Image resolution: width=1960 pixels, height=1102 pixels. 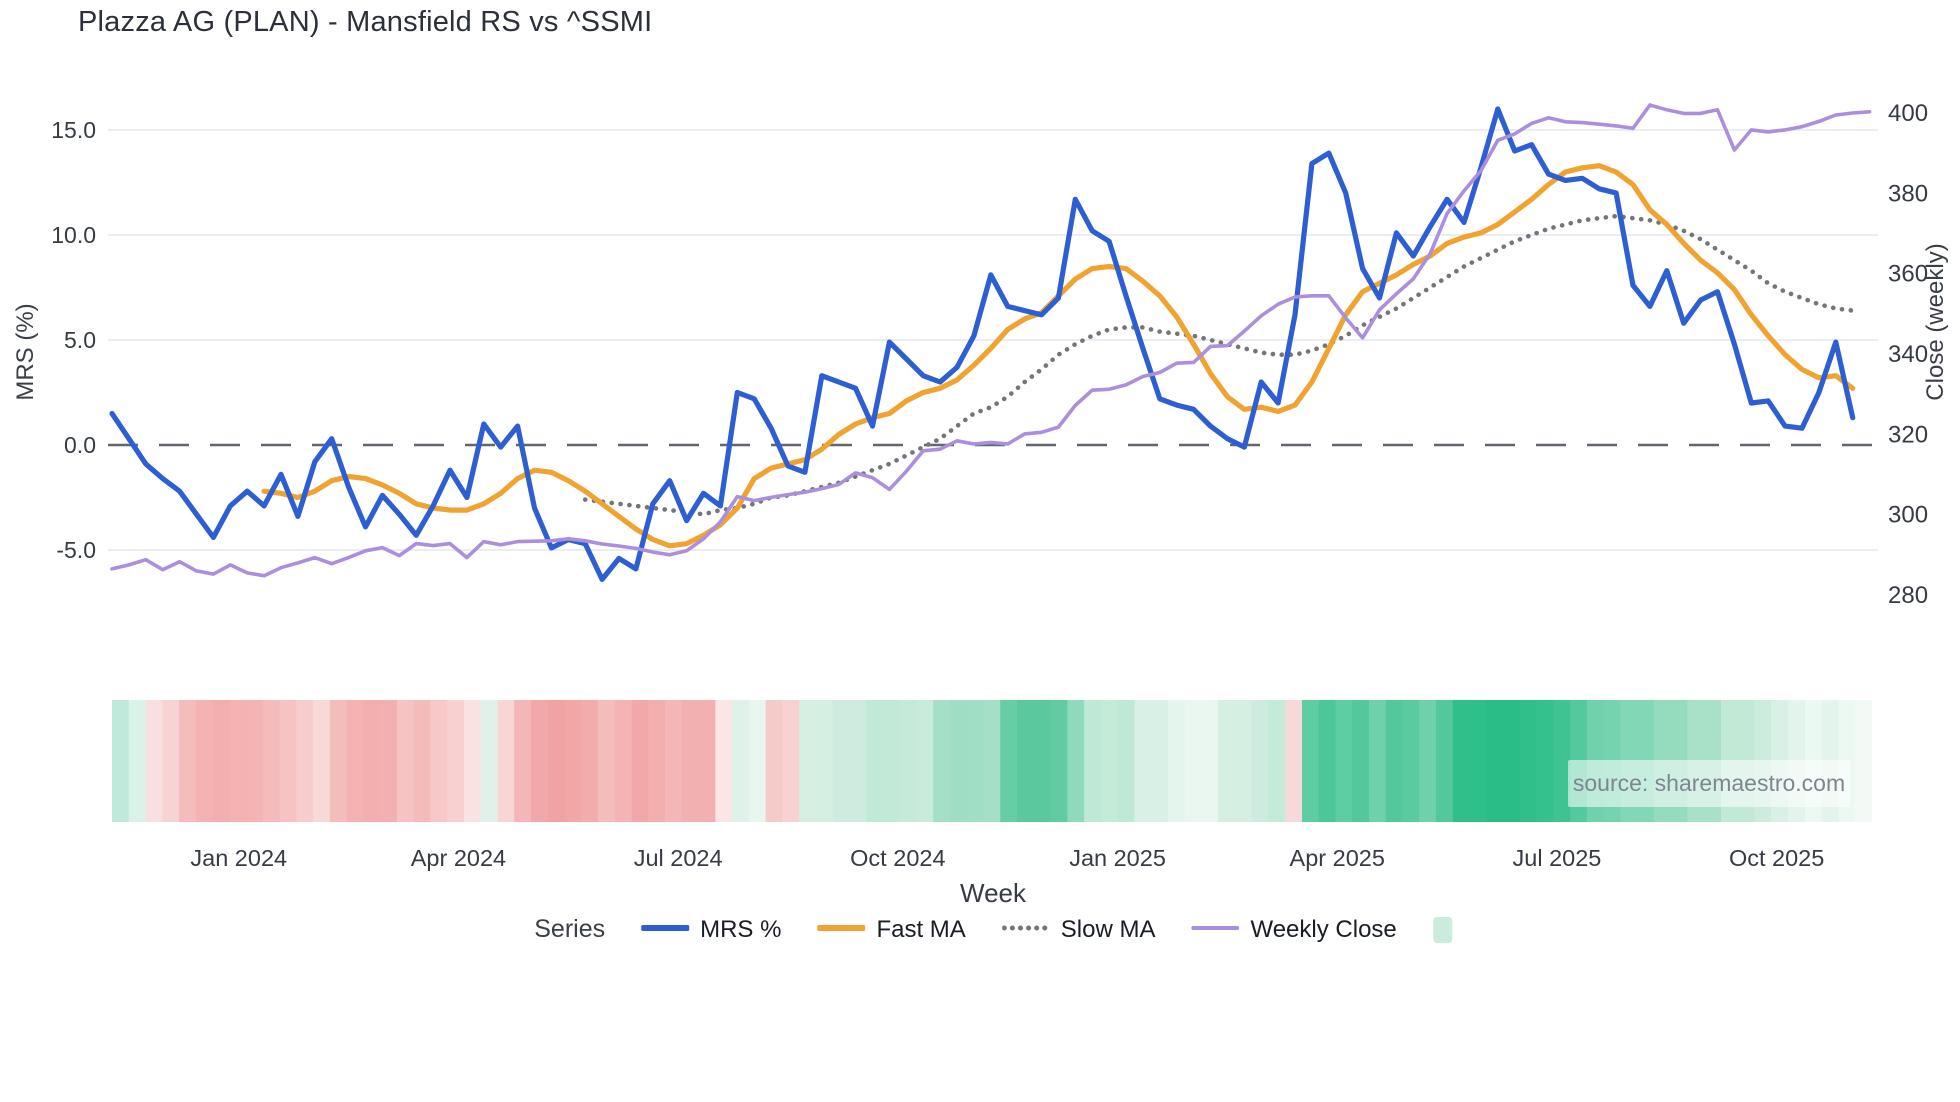 I want to click on mrs-line-swatch-icon, so click(x=665, y=930).